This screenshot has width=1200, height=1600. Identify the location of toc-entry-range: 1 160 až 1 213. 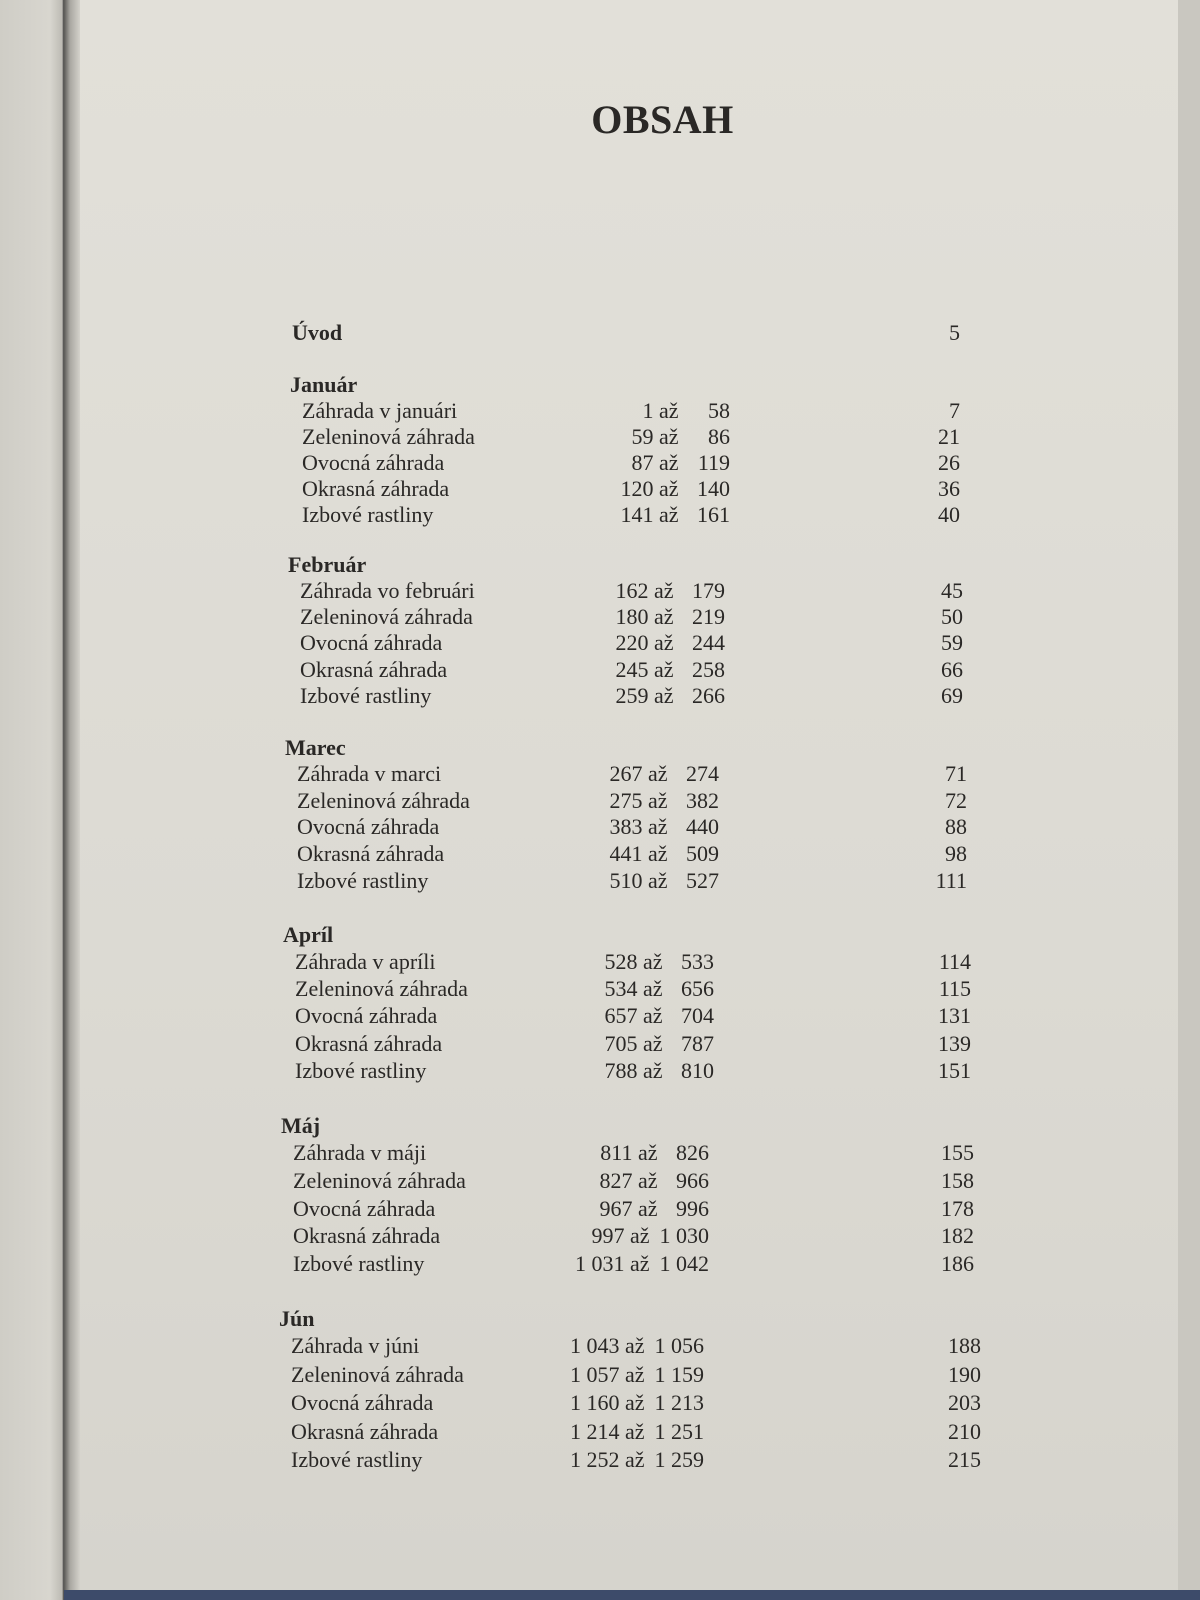
(637, 1403).